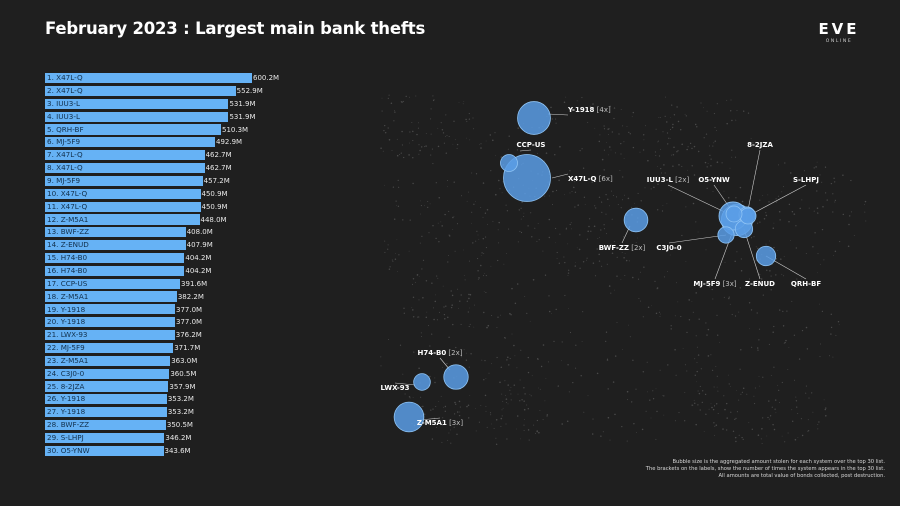 This screenshot has height=506, width=900. What do you see at coordinates (806, 180) in the screenshot?
I see `bubble-label: S-LHPJ` at bounding box center [806, 180].